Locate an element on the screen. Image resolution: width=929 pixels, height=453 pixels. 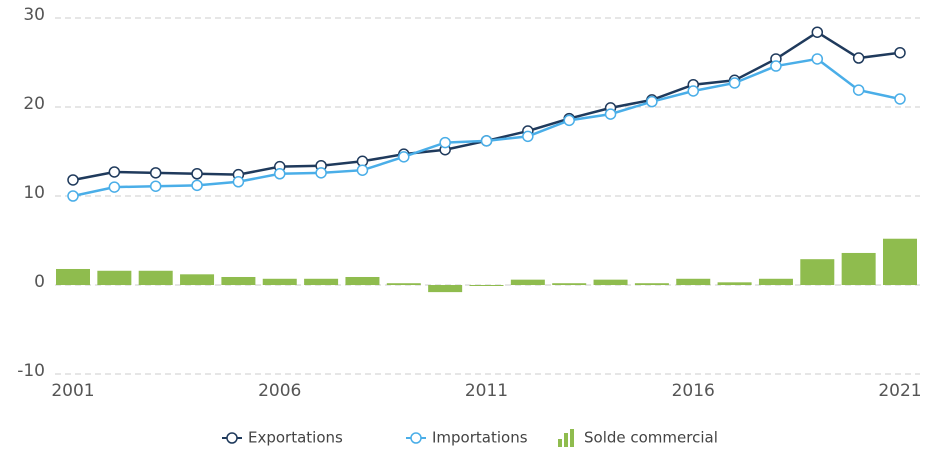
x-tick-label: 2021 is located at coordinates (899, 391).